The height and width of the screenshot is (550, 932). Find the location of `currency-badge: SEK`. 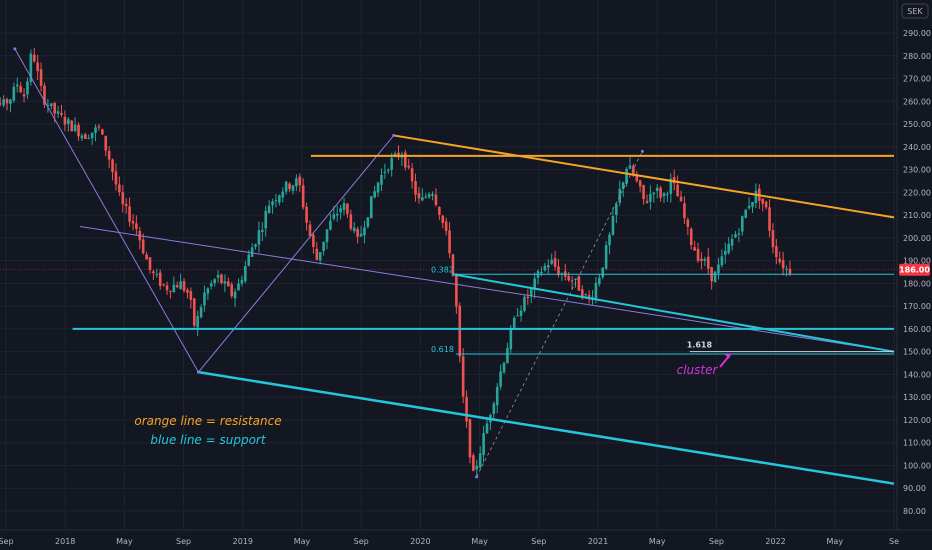

currency-badge: SEK is located at coordinates (915, 11).